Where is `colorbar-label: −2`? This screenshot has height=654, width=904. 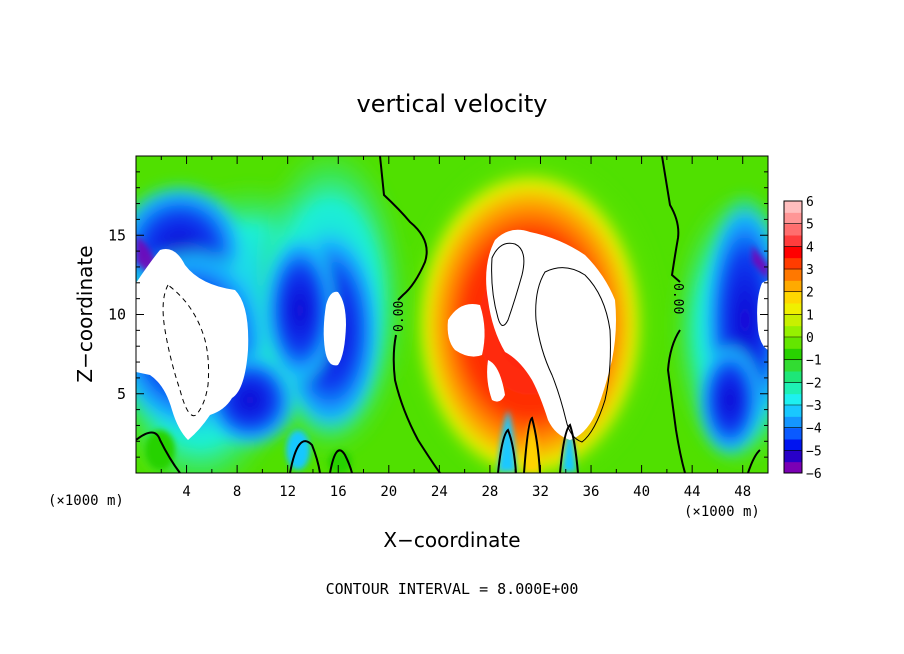 colorbar-label: −2 is located at coordinates (814, 383).